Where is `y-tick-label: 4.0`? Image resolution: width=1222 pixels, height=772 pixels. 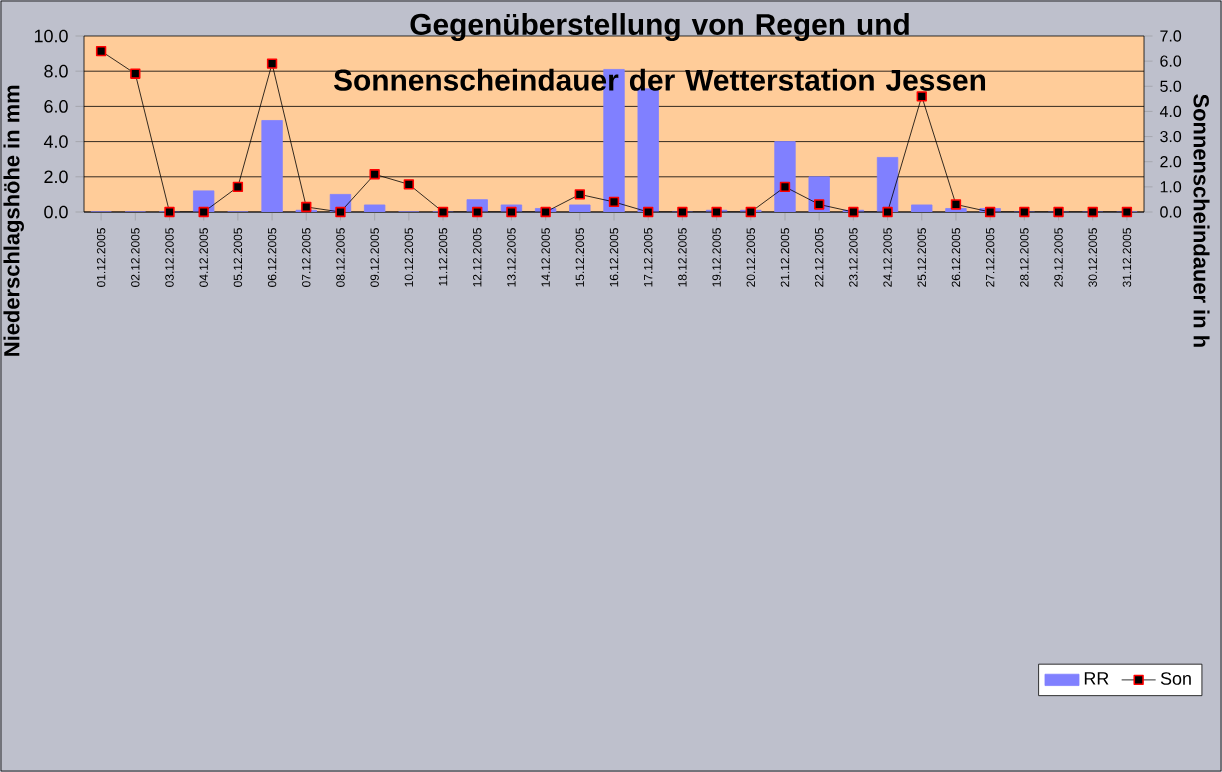
y-tick-label: 4.0 is located at coordinates (55, 141).